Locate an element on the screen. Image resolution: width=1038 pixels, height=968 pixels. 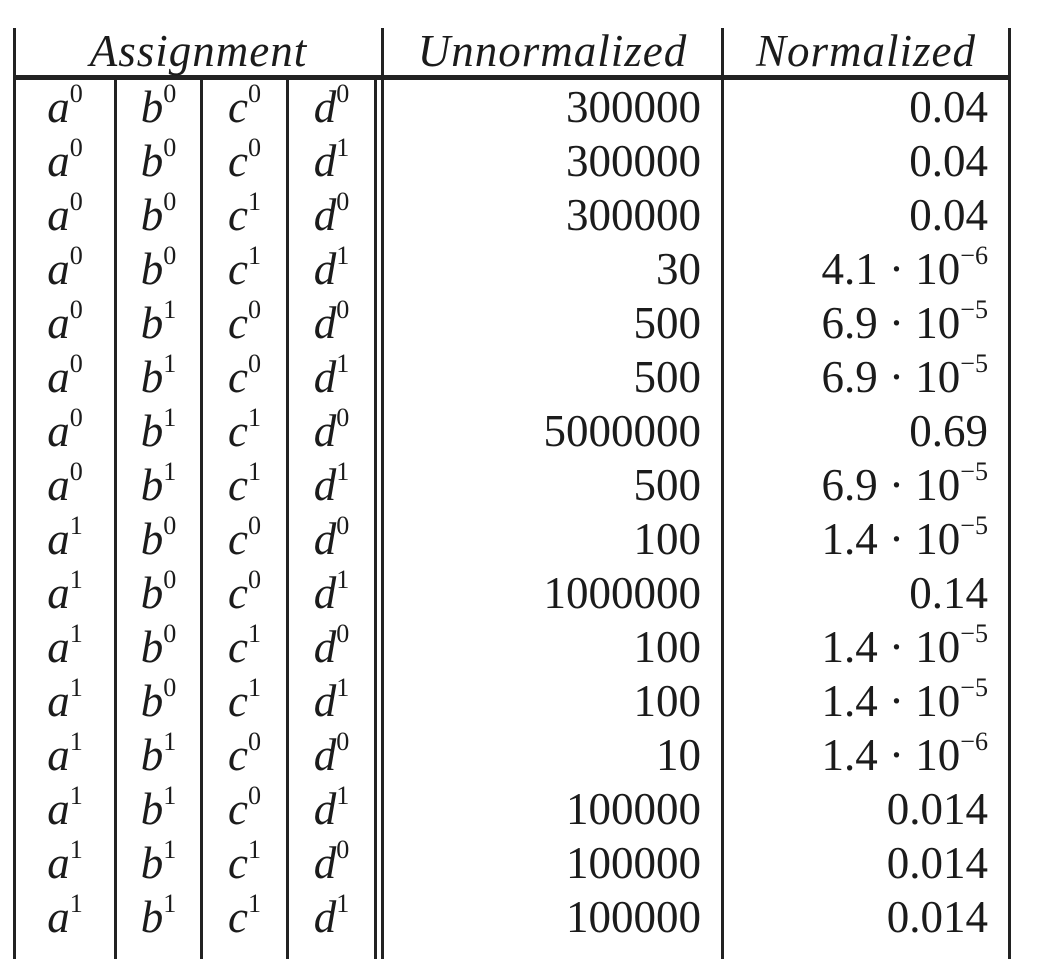
unnormalized-value-cell: 30 is located at coordinates (554, 269).